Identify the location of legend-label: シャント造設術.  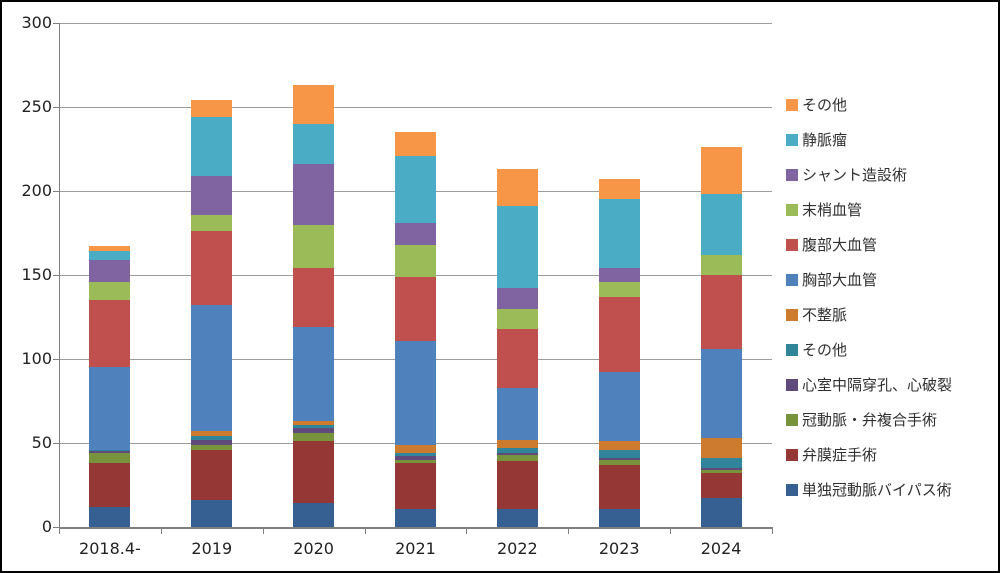
(855, 175).